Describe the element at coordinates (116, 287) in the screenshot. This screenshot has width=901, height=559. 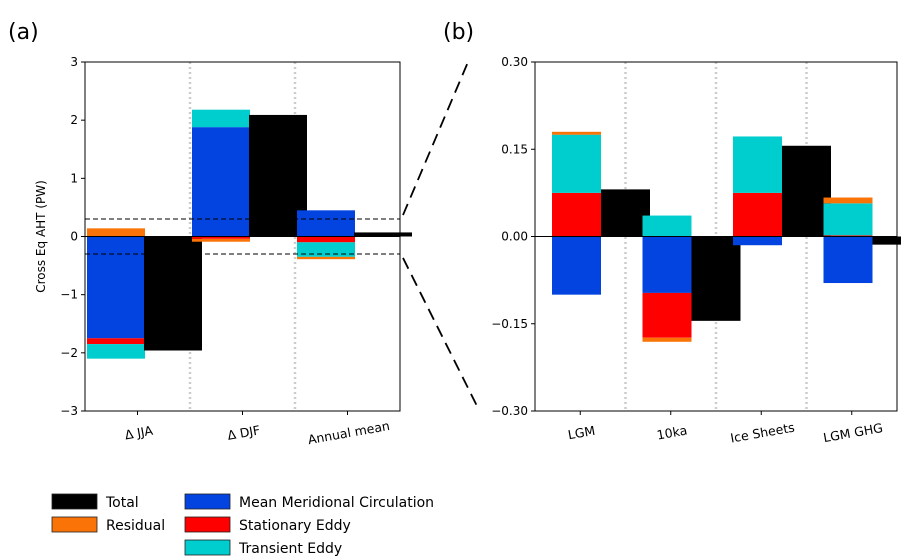
I see `bar-mean-meridional-circulation-jja` at that location.